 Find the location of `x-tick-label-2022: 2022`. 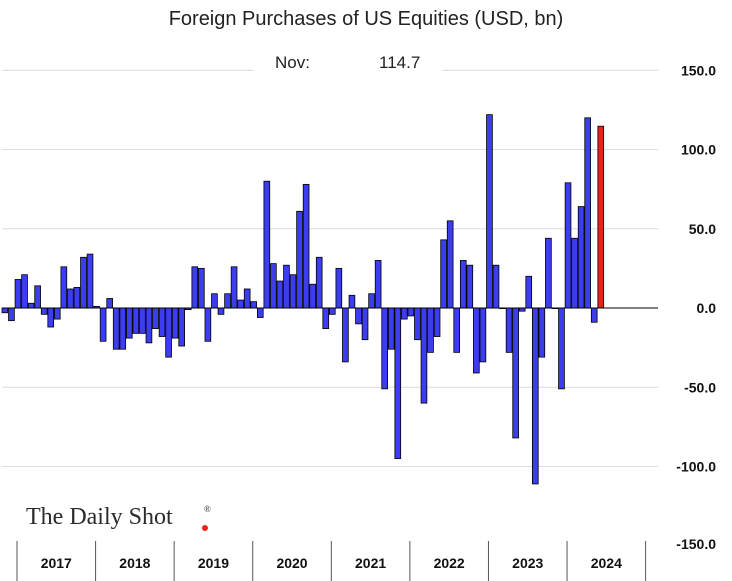

x-tick-label-2022: 2022 is located at coordinates (449, 563).